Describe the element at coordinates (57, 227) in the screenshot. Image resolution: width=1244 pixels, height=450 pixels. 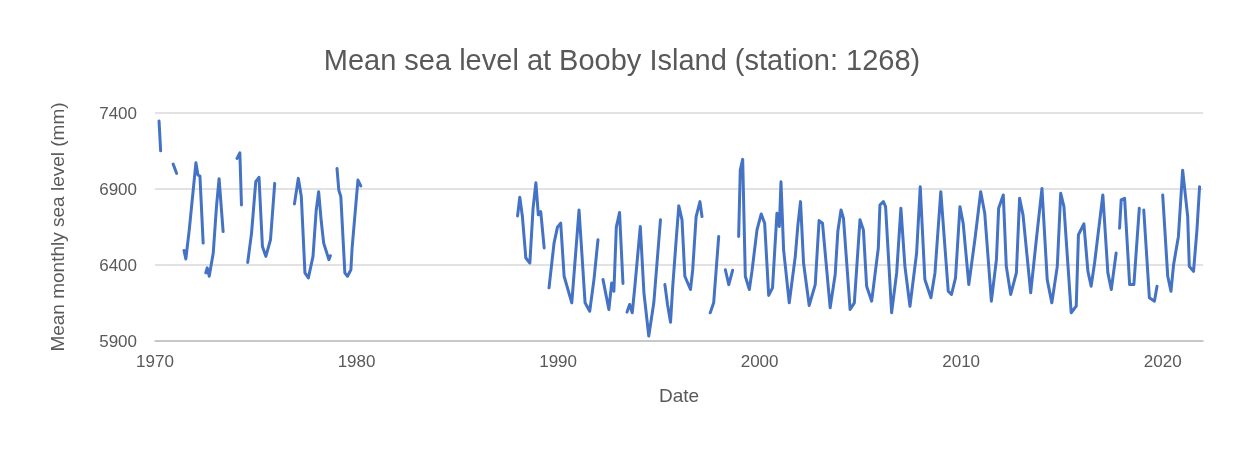
I see `y-axis-title: Mean monthly sea level (mm)` at that location.